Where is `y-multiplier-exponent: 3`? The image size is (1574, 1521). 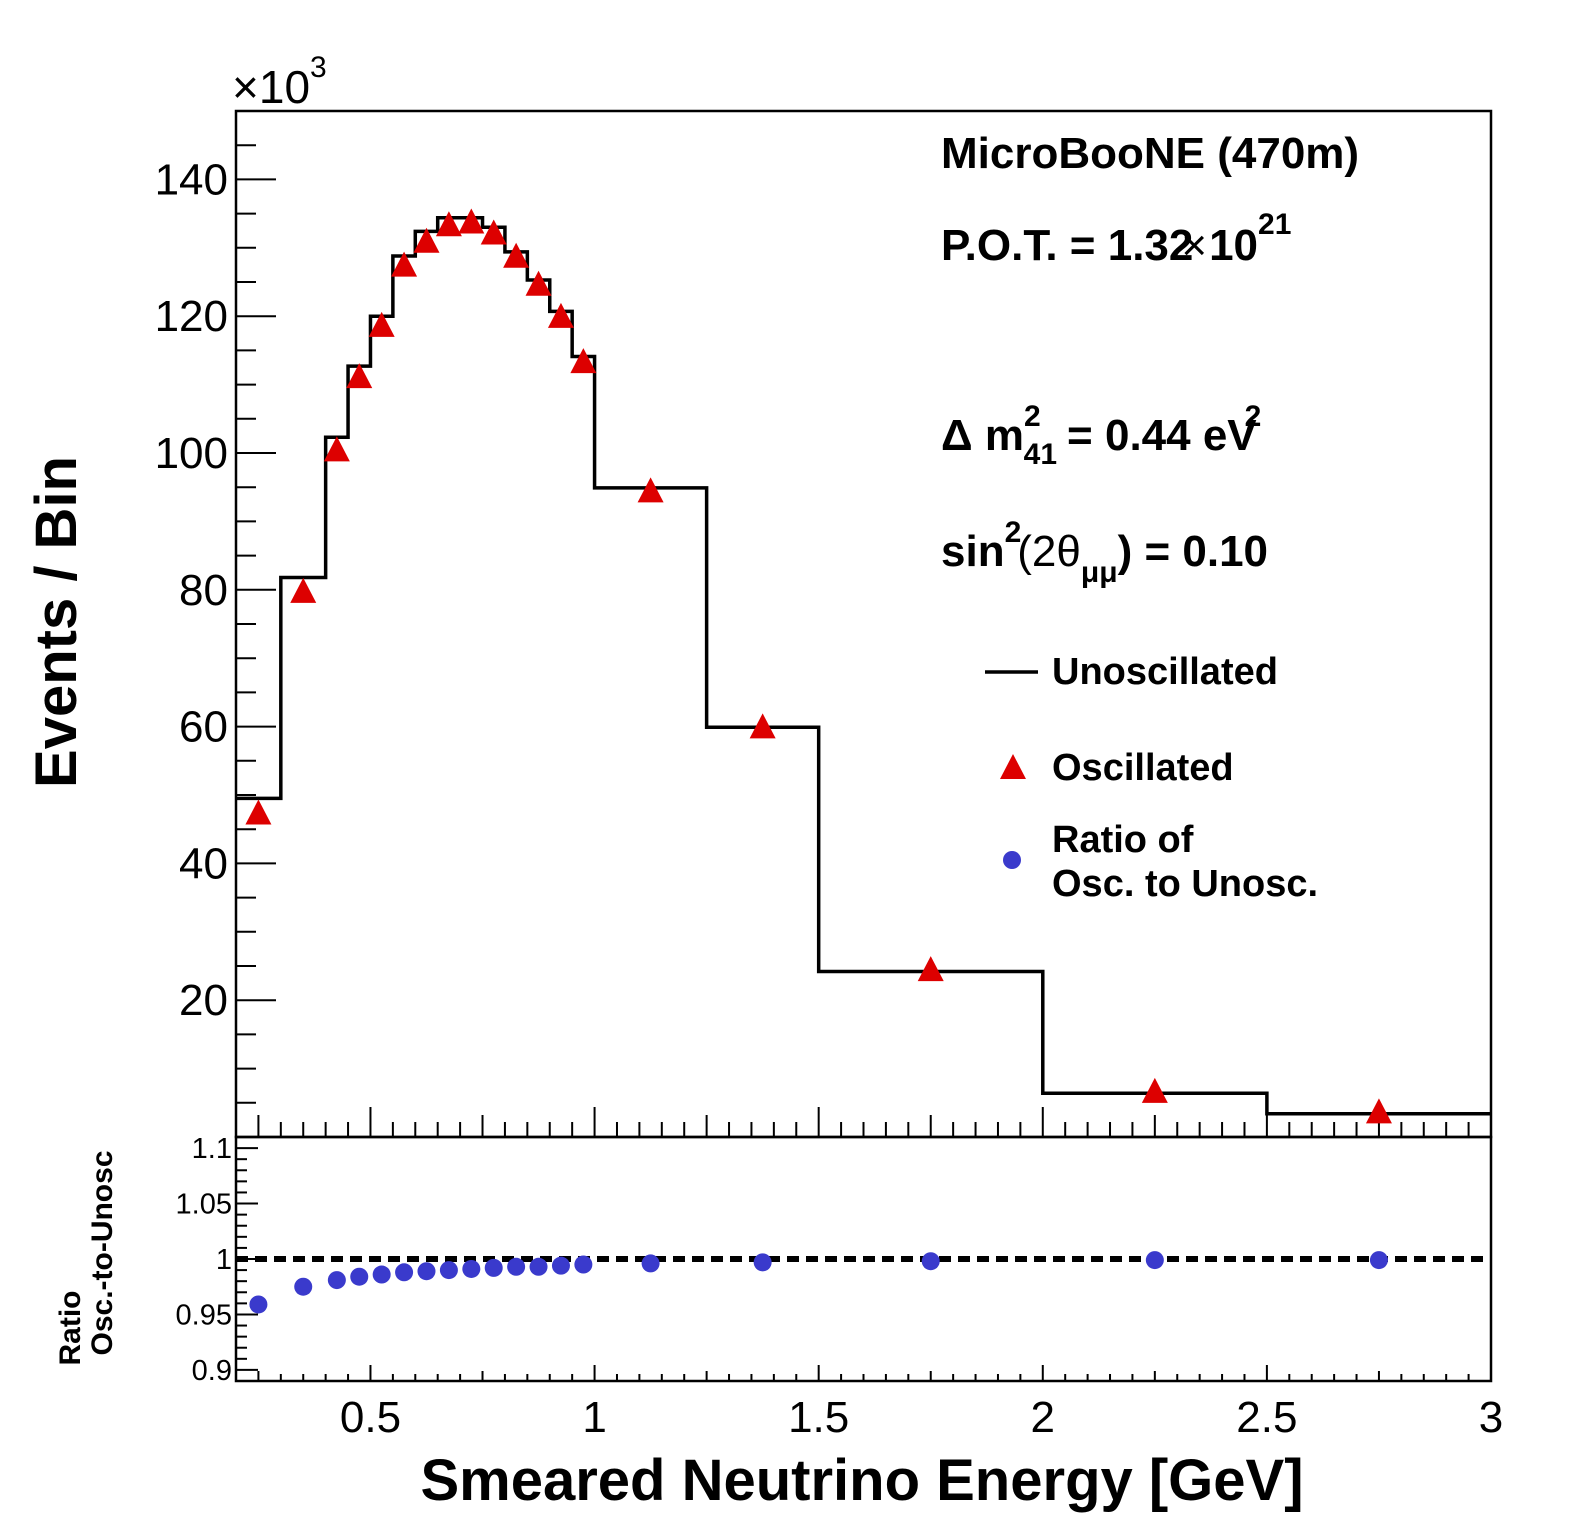
y-multiplier-exponent: 3 is located at coordinates (318, 67).